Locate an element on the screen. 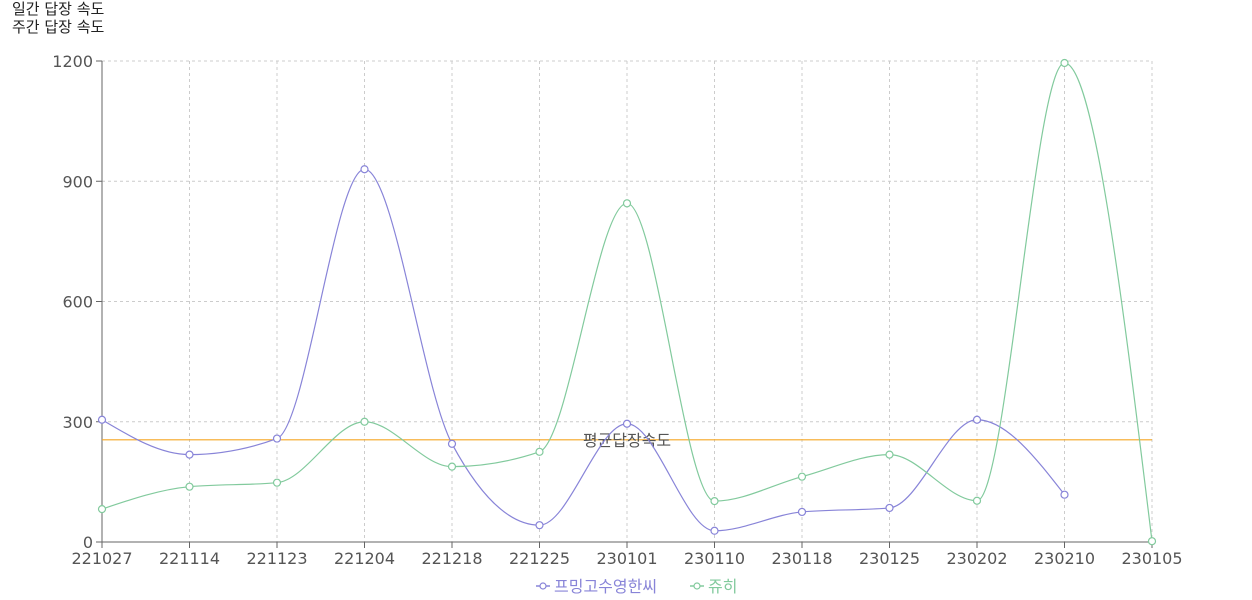 This screenshot has height=600, width=1252. legend-label: 쥬히 is located at coordinates (722, 586).